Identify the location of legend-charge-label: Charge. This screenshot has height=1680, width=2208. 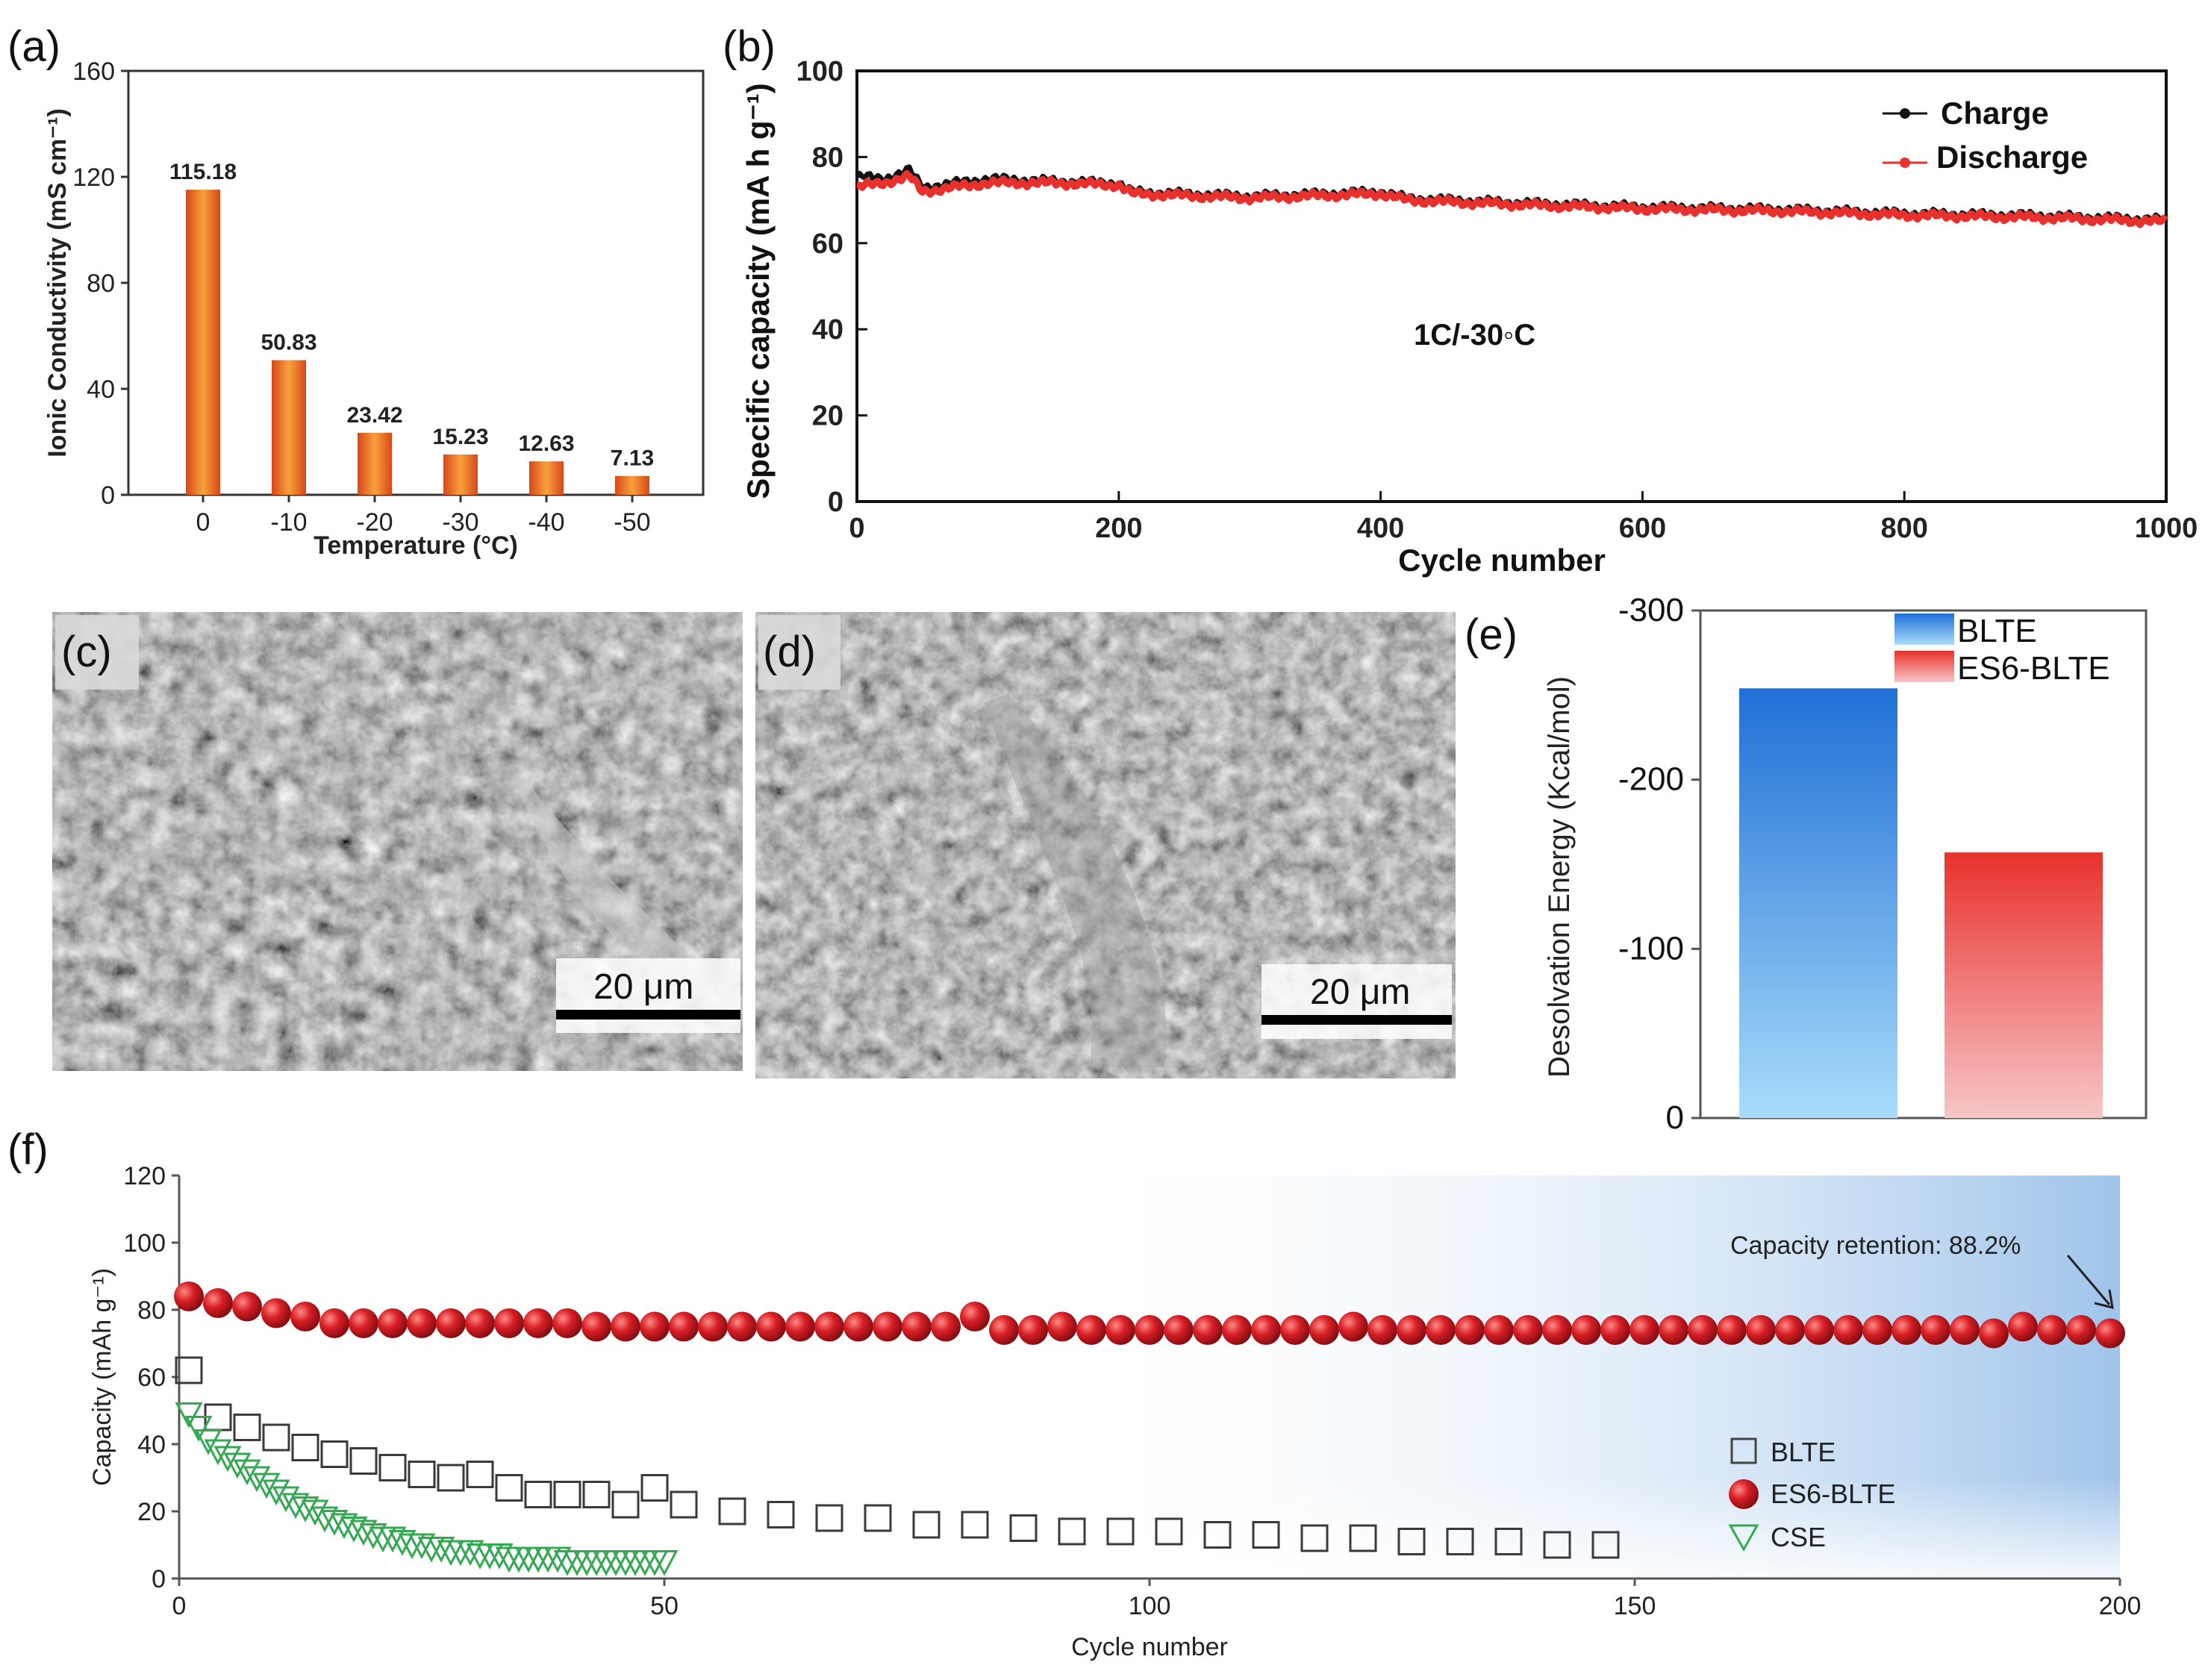
(1995, 113).